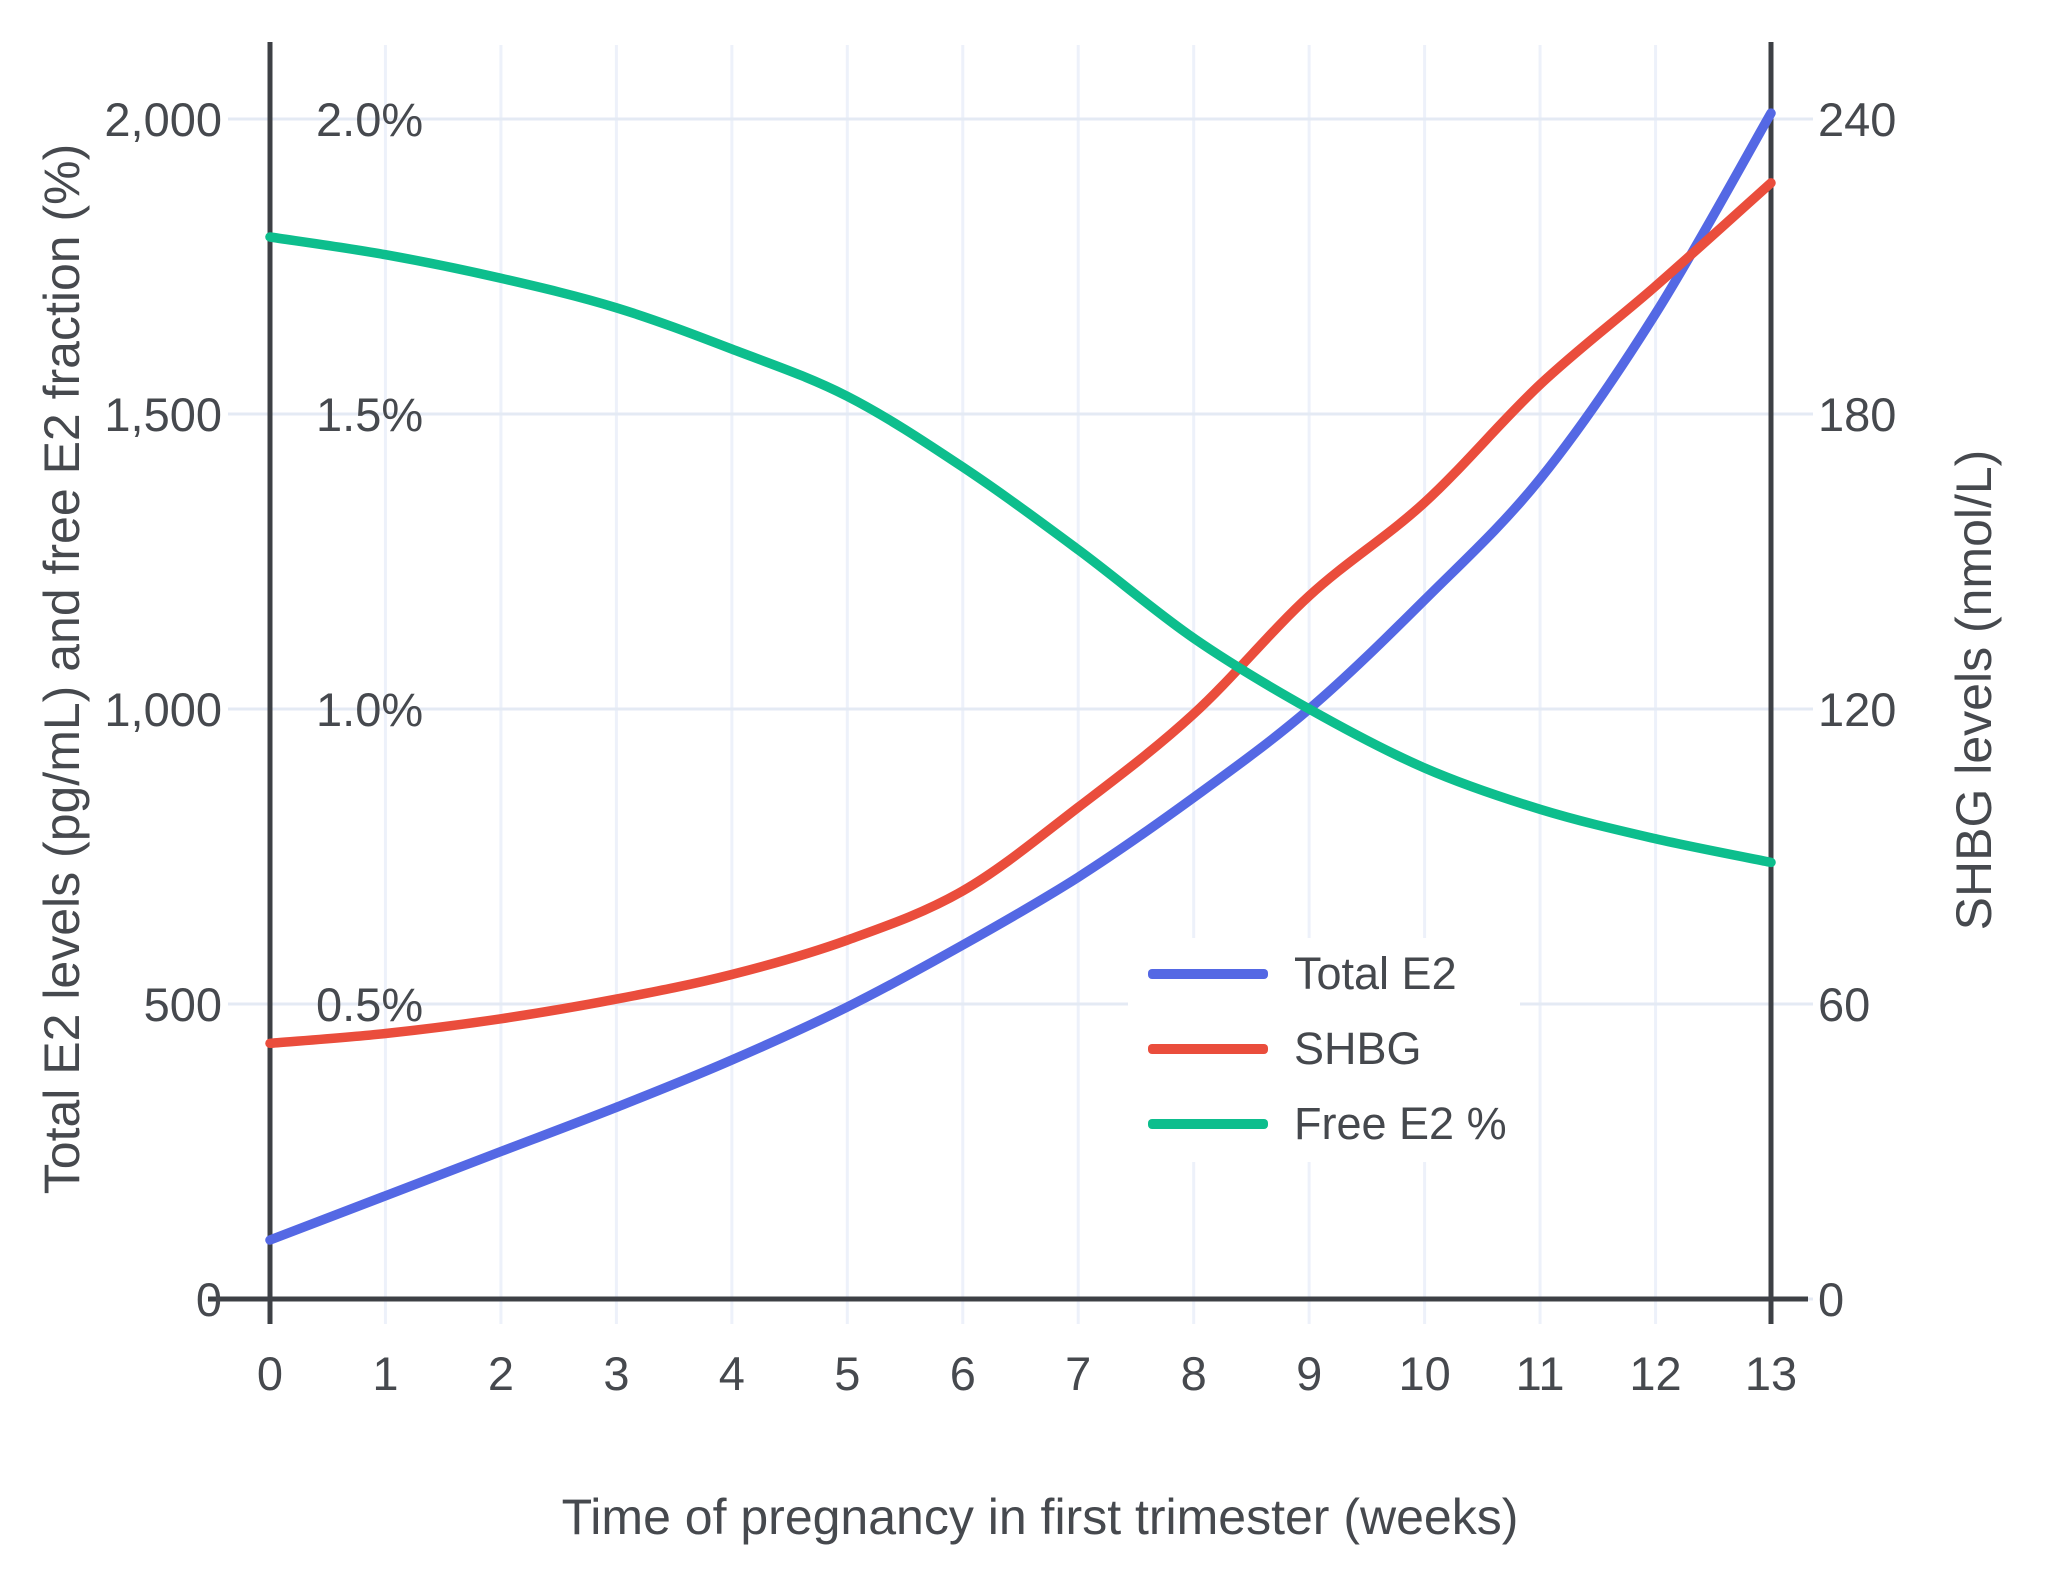 This screenshot has height=1583, width=2048. Describe the element at coordinates (1655, 1373) in the screenshot. I see `x-tick-label: 12` at that location.